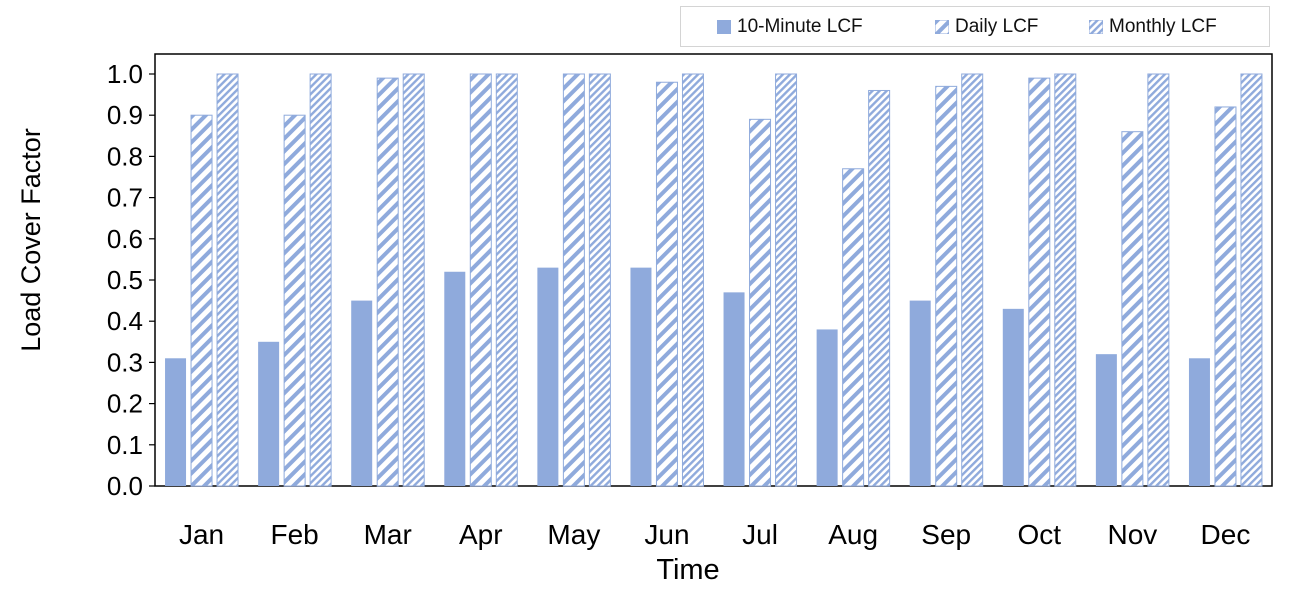 The width and height of the screenshot is (1300, 592). Describe the element at coordinates (227, 280) in the screenshot. I see `bar-monthly-lcf-jan` at that location.